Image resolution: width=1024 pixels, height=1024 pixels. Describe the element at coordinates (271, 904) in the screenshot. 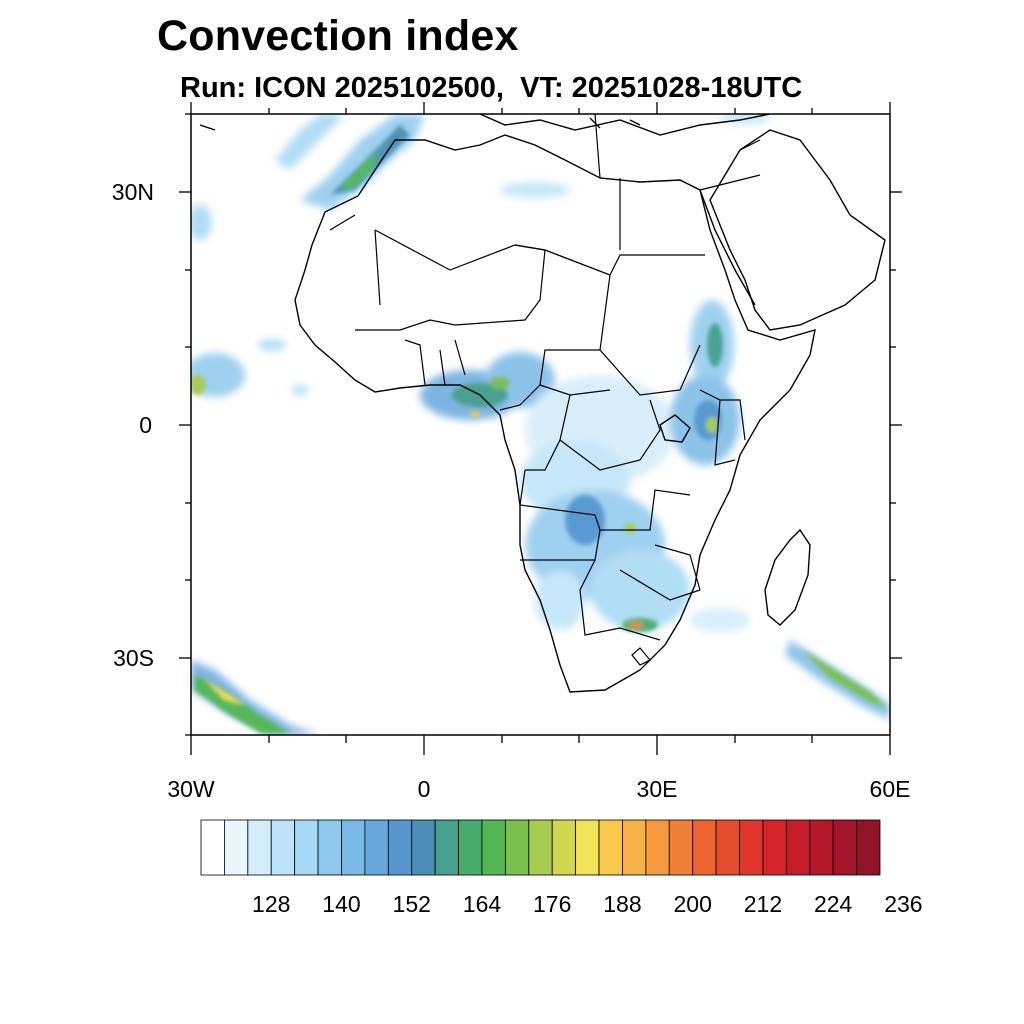

I see `colorbar-tick-label: 128` at that location.